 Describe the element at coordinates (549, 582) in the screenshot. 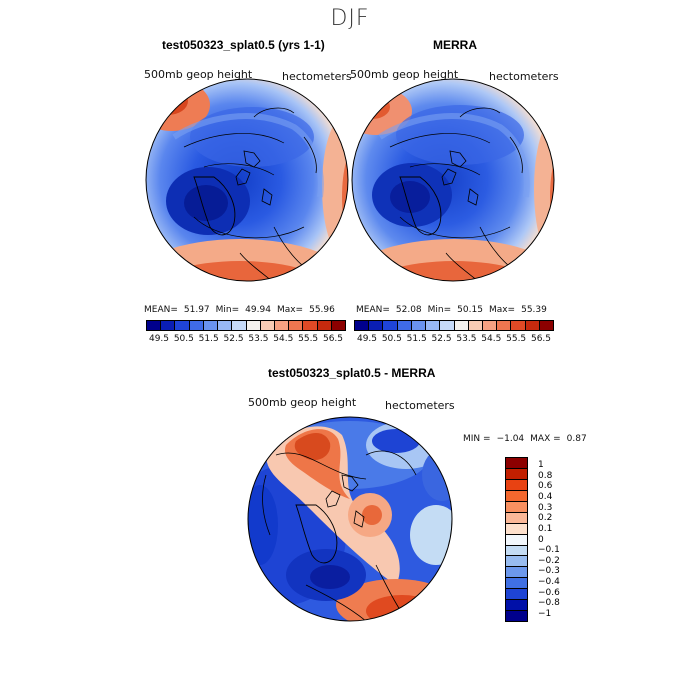

I see `colorbar-tick-label: −0.4` at that location.